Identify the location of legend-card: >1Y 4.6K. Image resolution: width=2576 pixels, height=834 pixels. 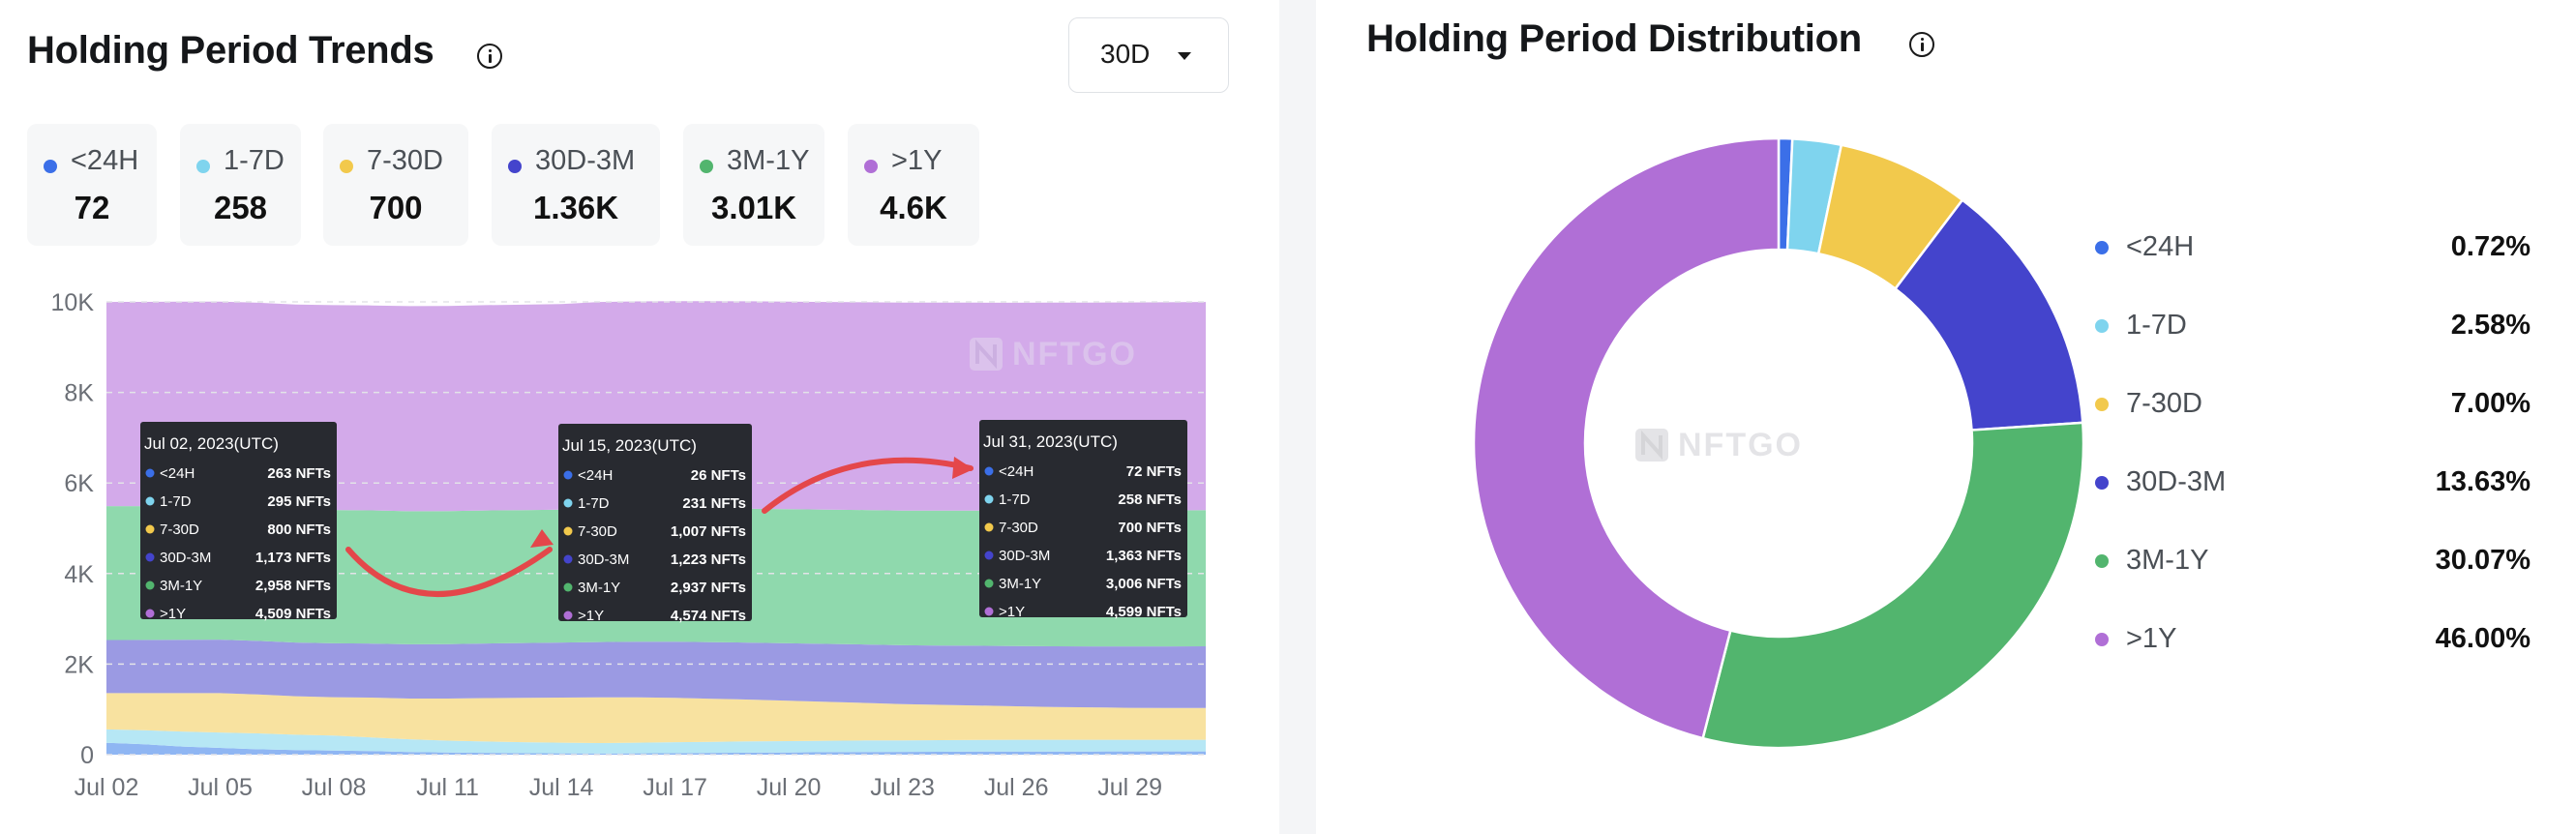
(913, 185).